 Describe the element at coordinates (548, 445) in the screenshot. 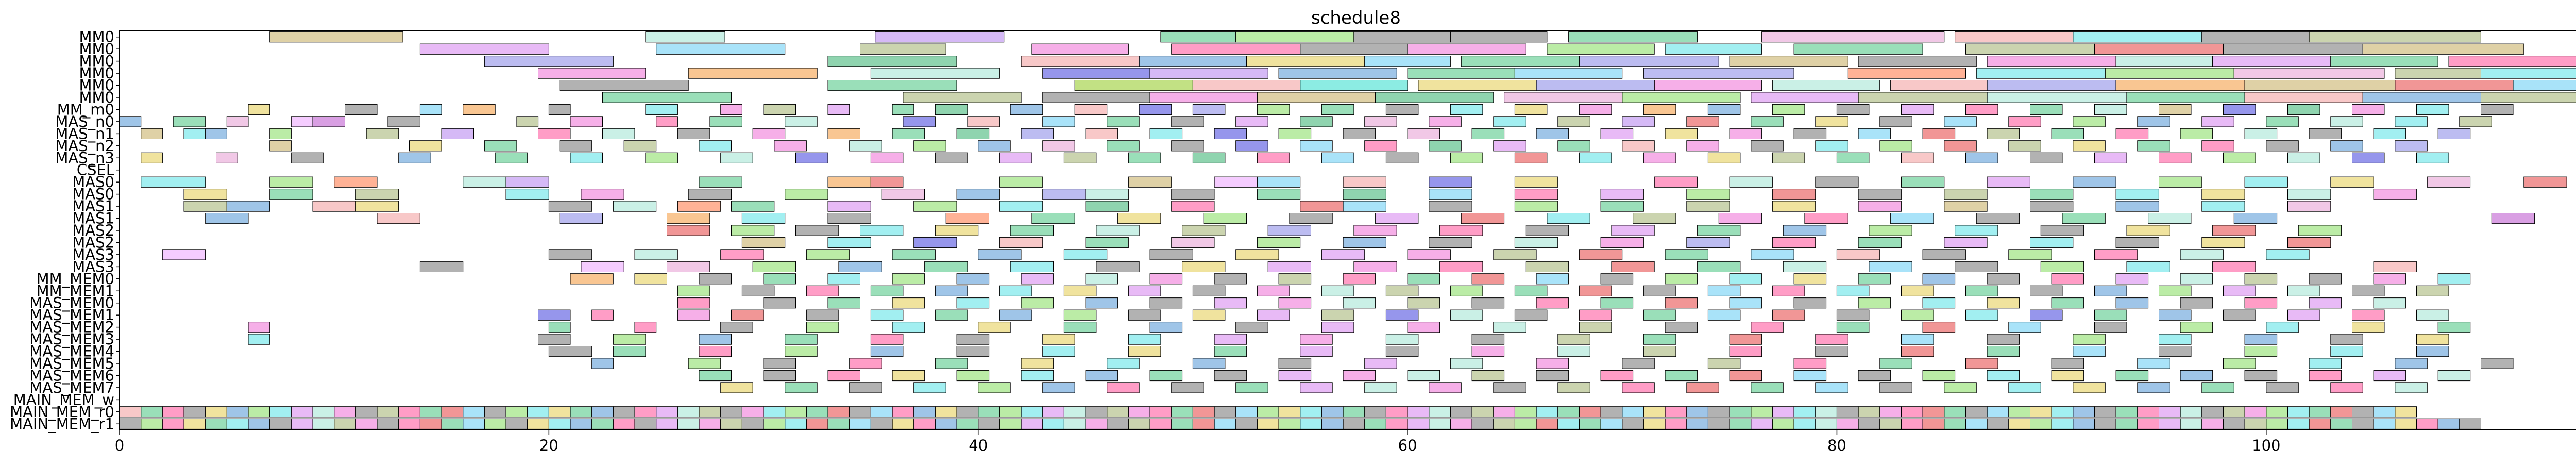

I see `x-tick-label: 20` at that location.